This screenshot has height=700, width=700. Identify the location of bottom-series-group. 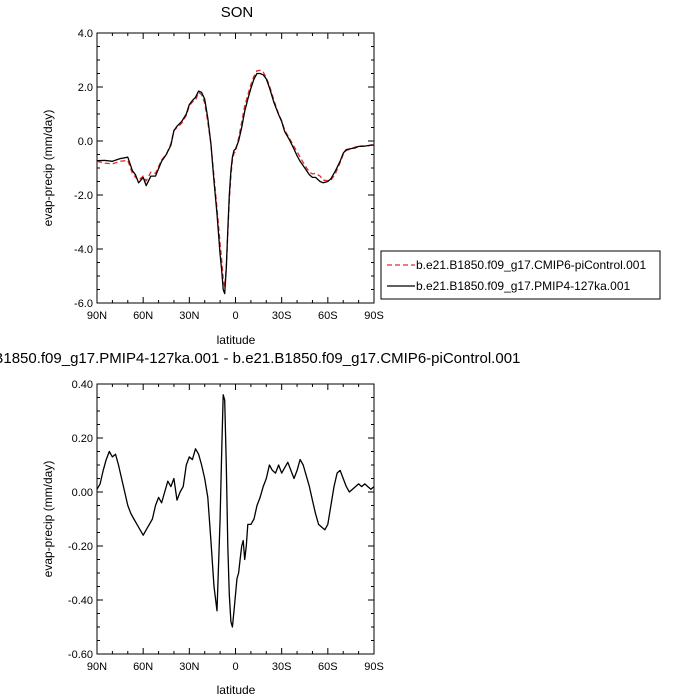
(235, 511).